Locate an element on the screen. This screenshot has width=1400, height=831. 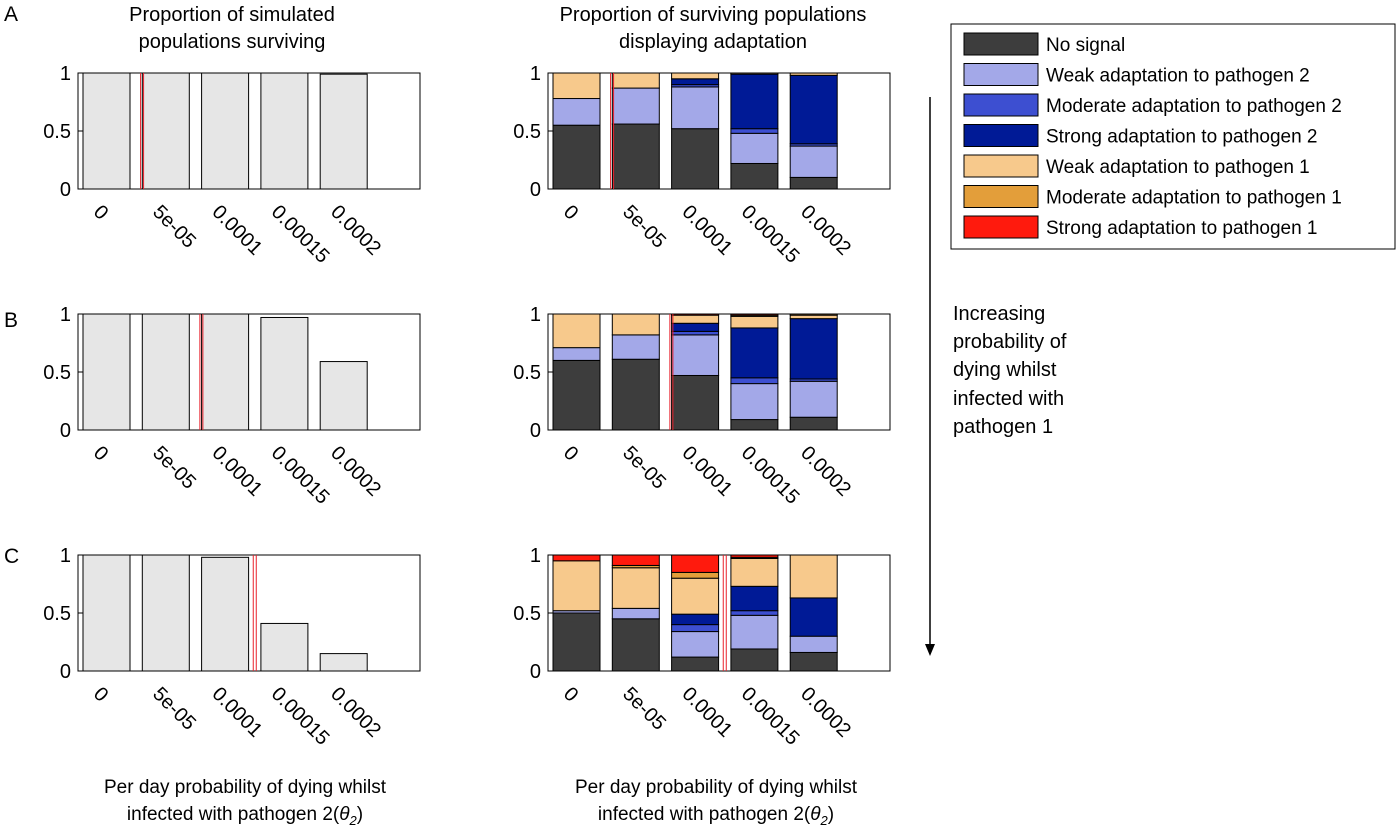
panel-c-adaptation-xtick-label: 0.0002 is located at coordinates (825, 712).